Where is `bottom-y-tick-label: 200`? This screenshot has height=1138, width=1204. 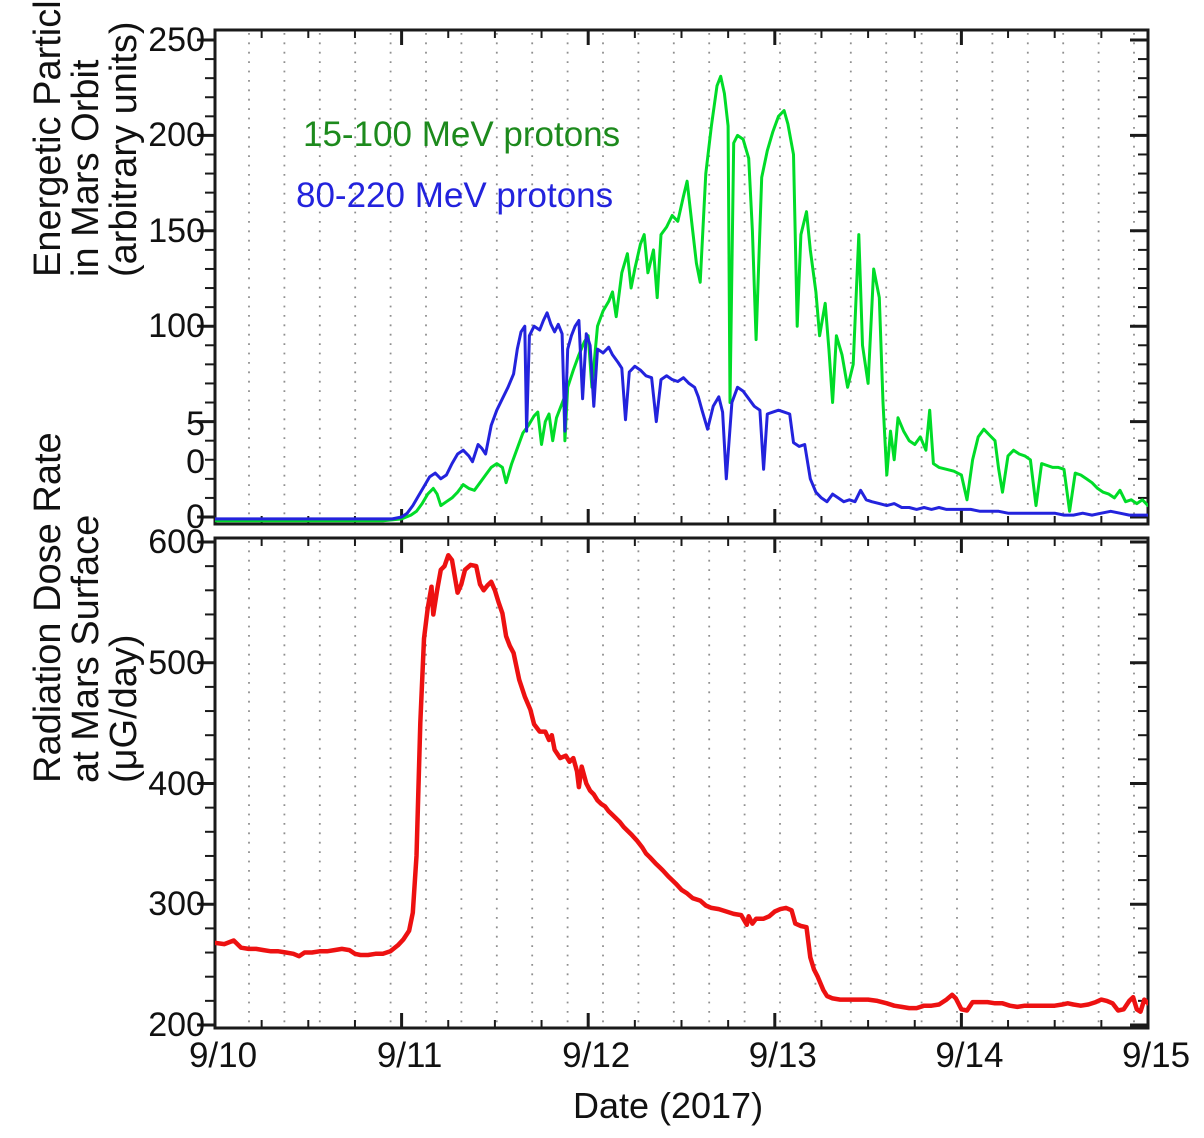 bottom-y-tick-label: 200 is located at coordinates (176, 1024).